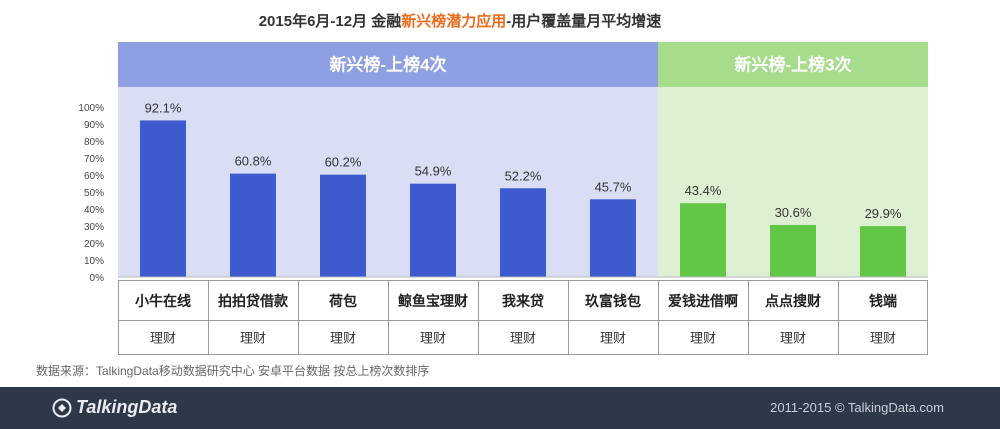 The image size is (1000, 429). What do you see at coordinates (163, 301) in the screenshot?
I see `category-name: 小牛在线` at bounding box center [163, 301].